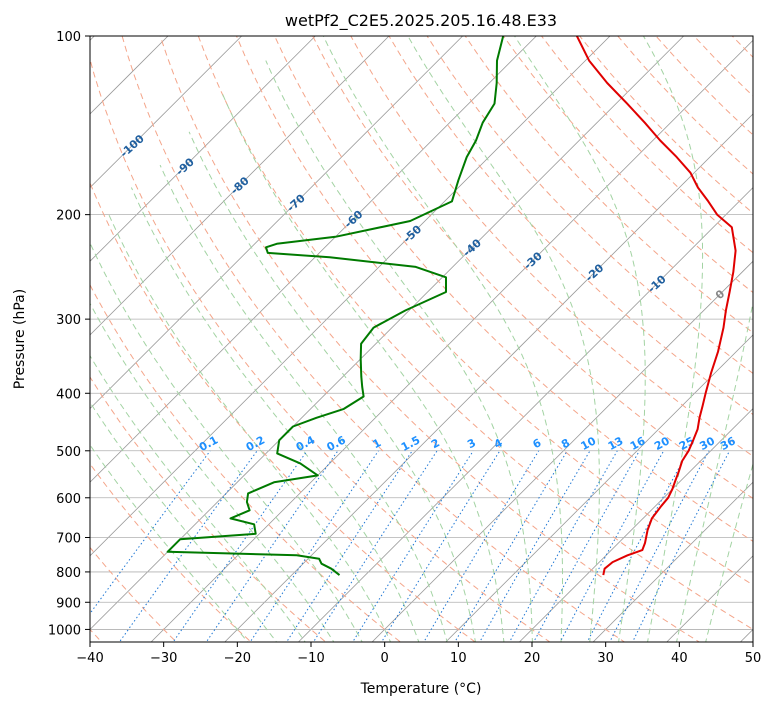 This screenshot has height=708, width=775. What do you see at coordinates (20, 339) in the screenshot?
I see `y-axis-label: Pressure (hPa)` at bounding box center [20, 339].